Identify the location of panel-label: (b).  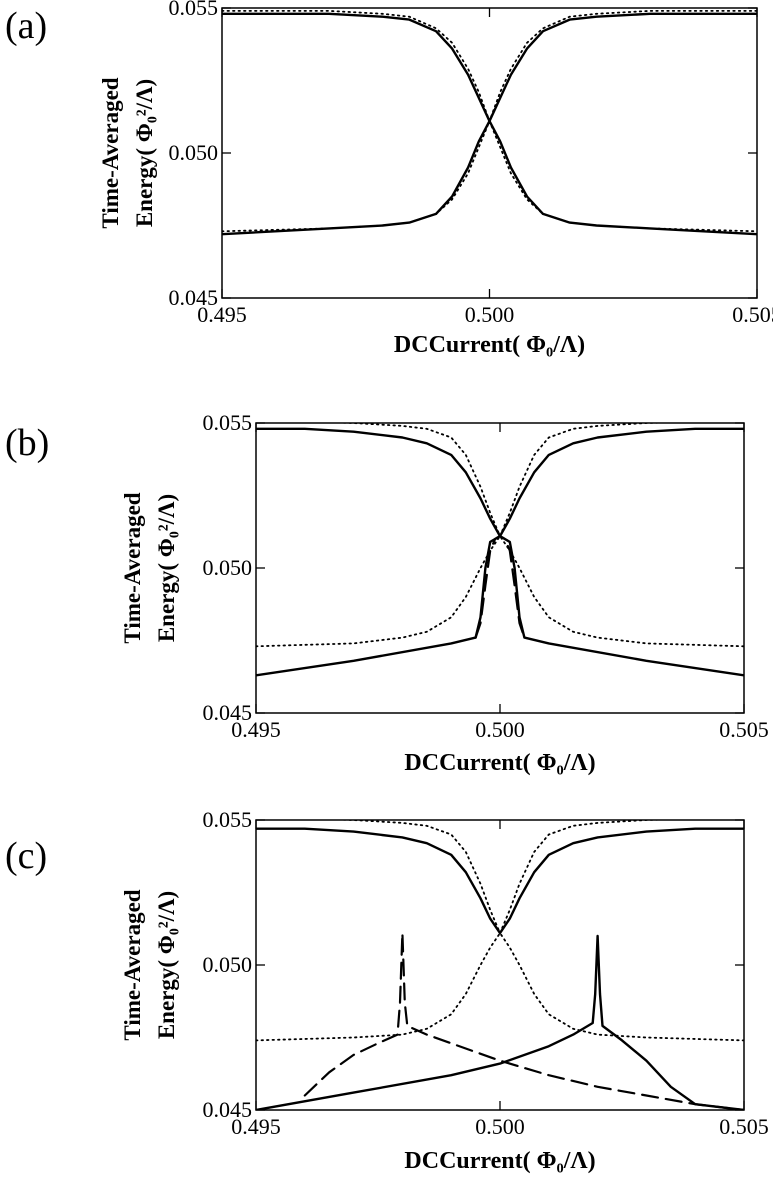
(27, 443).